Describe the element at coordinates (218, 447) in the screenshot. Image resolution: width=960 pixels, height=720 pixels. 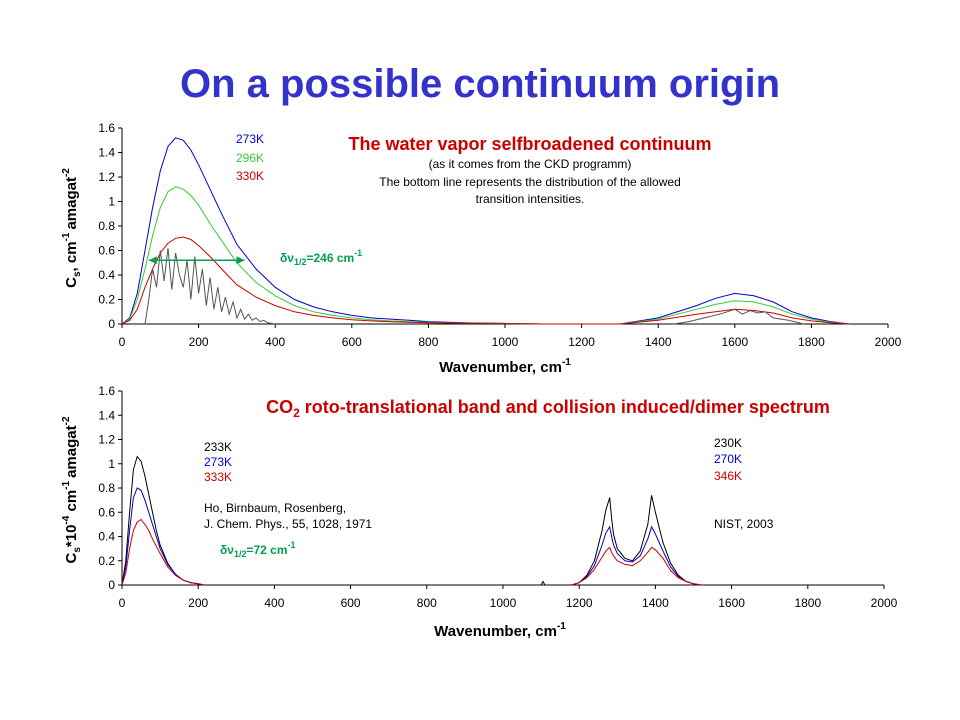
I see `chart2-legend-233: 233K` at that location.